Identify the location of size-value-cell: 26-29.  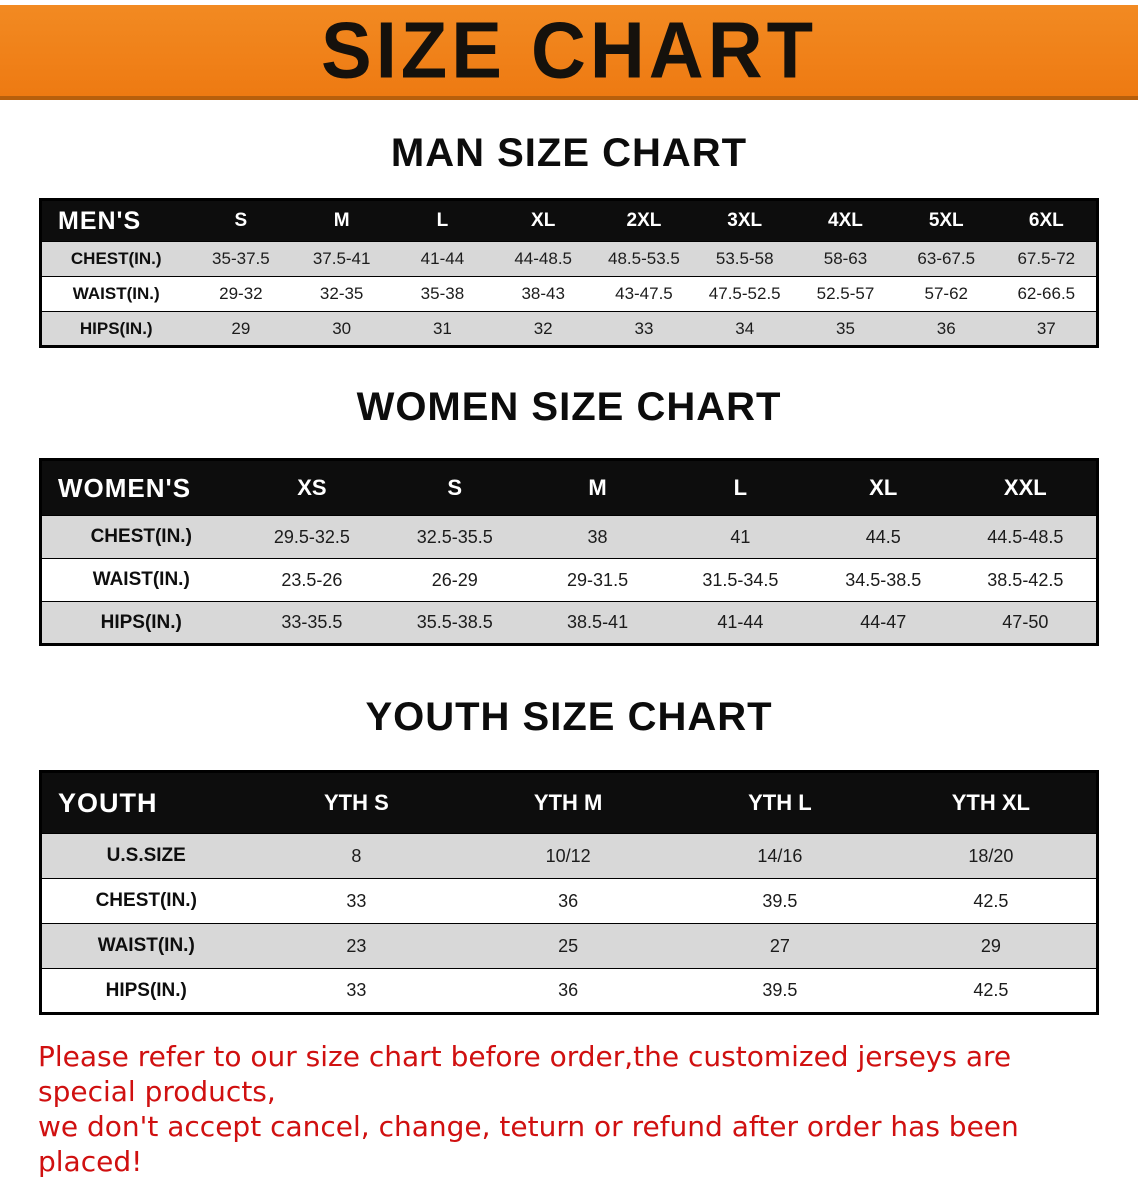
(454, 579).